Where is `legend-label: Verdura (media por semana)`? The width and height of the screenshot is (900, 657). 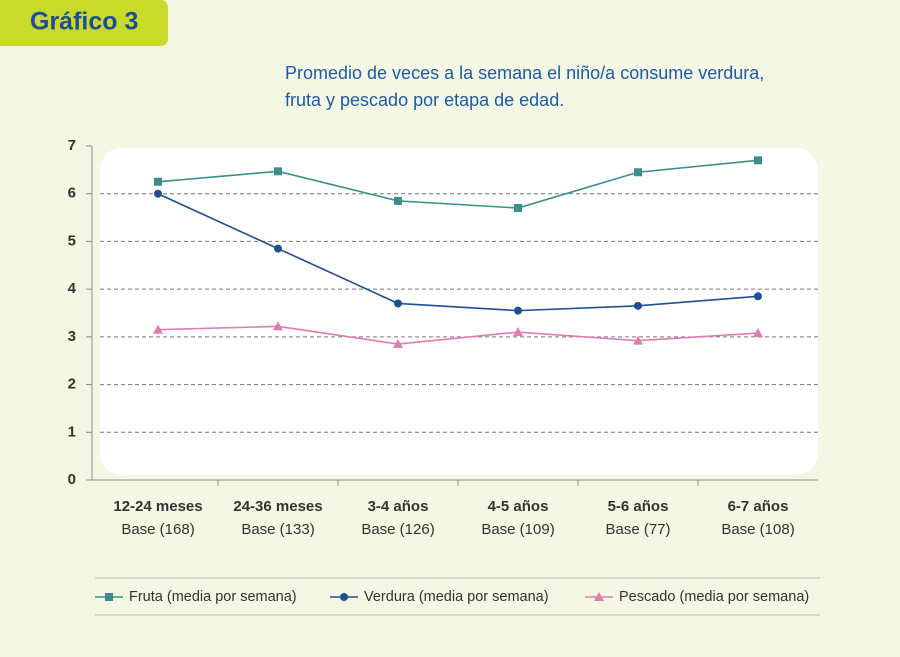
legend-label: Verdura (media por semana) is located at coordinates (456, 597).